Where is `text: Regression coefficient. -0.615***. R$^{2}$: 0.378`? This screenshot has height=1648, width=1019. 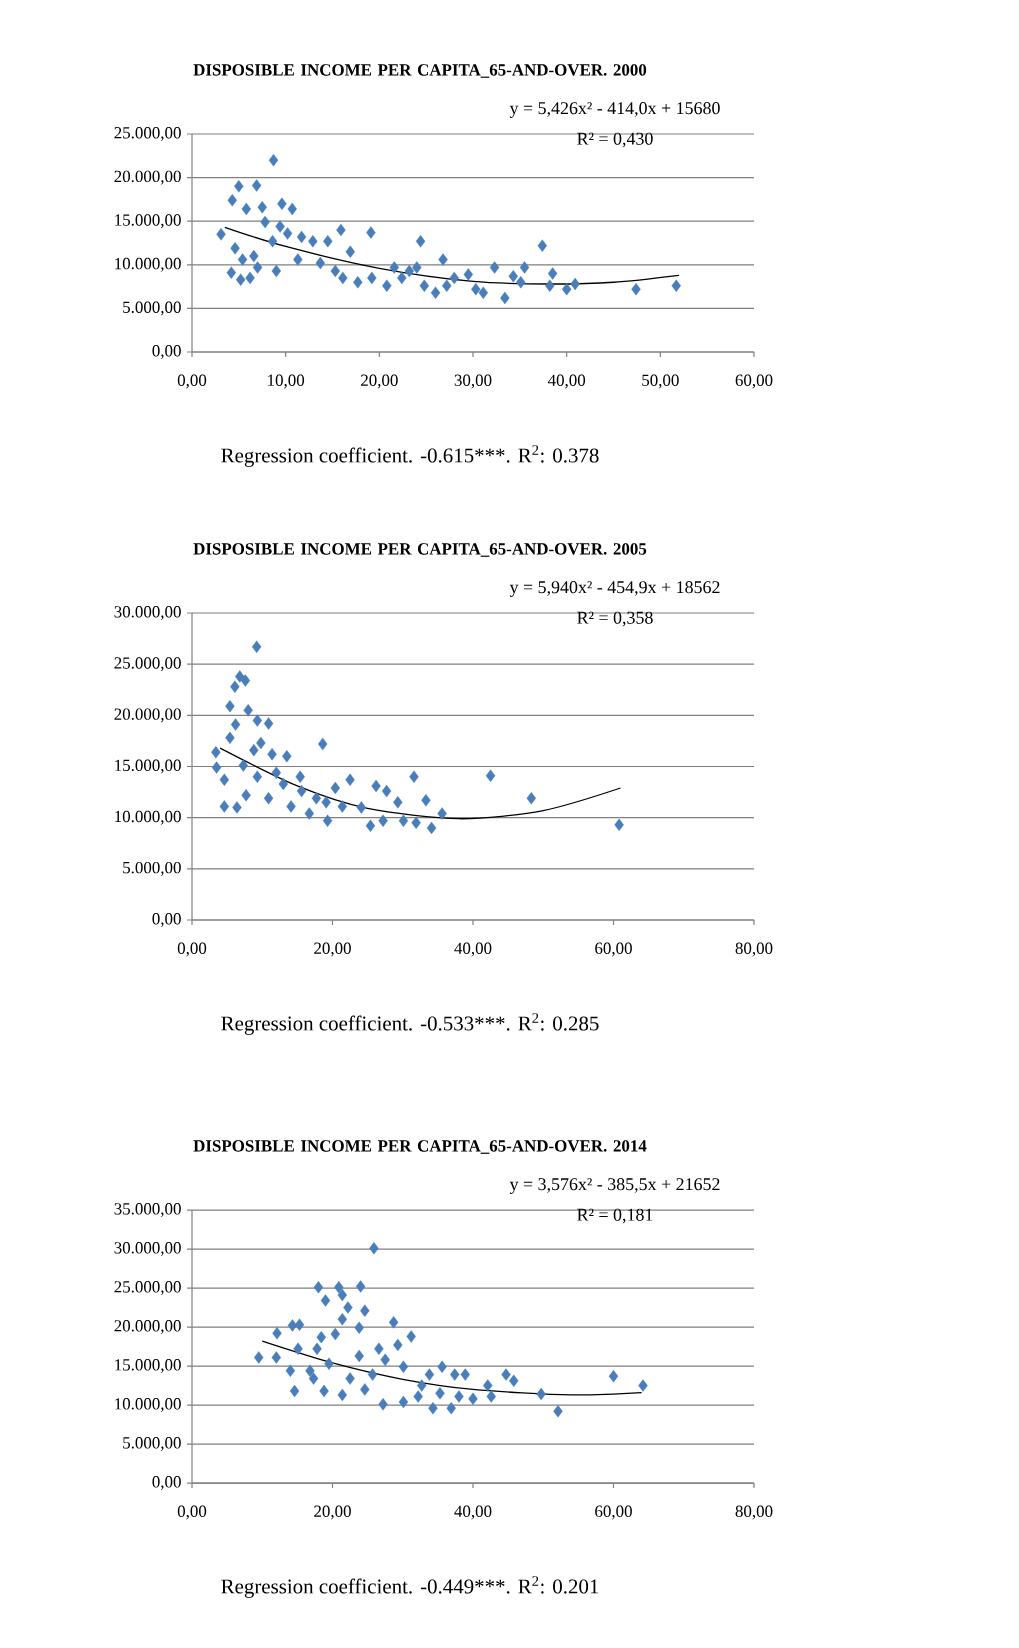
text: Regression coefficient. -0.615***. R$^{2}$: 0.378 is located at coordinates (410, 456).